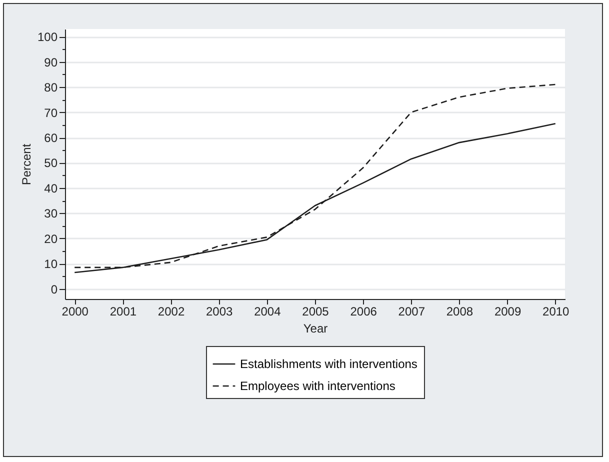  I want to click on x-tick-label: 2004, so click(268, 311).